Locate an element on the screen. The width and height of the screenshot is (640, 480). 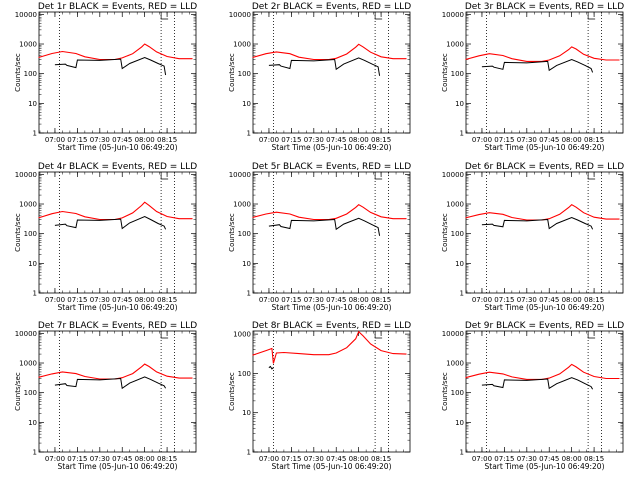
panel-title: Det 4r BLACK = Events, RED = LLD is located at coordinates (117, 167).